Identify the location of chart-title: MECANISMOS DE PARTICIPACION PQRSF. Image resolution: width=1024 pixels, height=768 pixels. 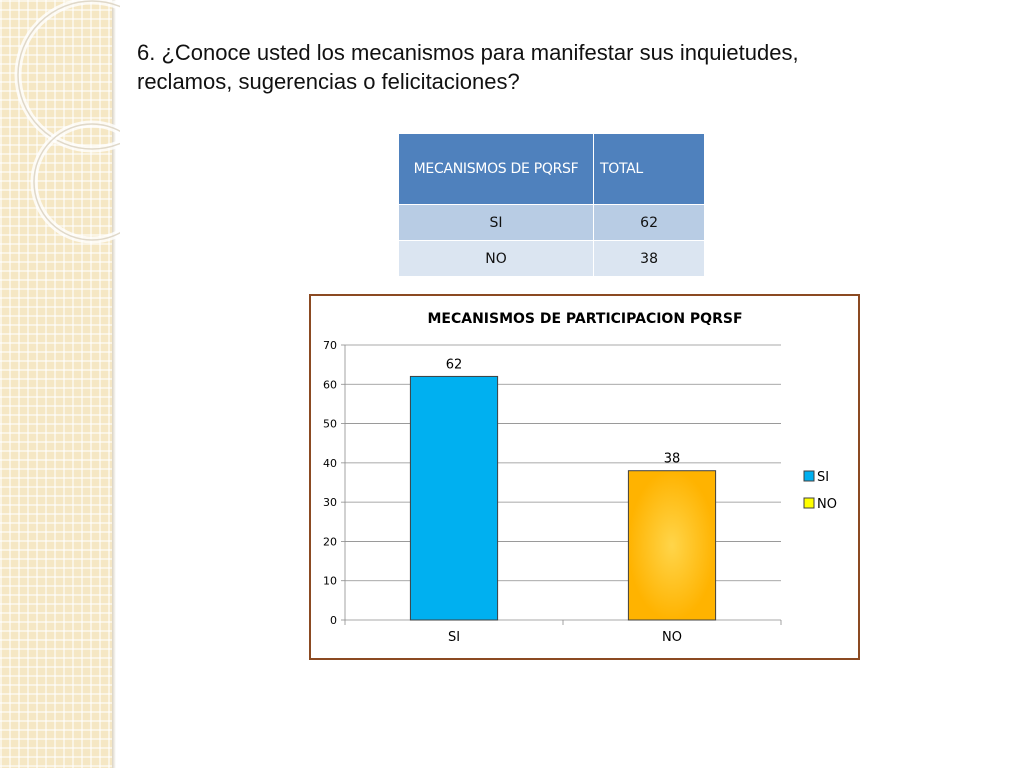
(584, 319).